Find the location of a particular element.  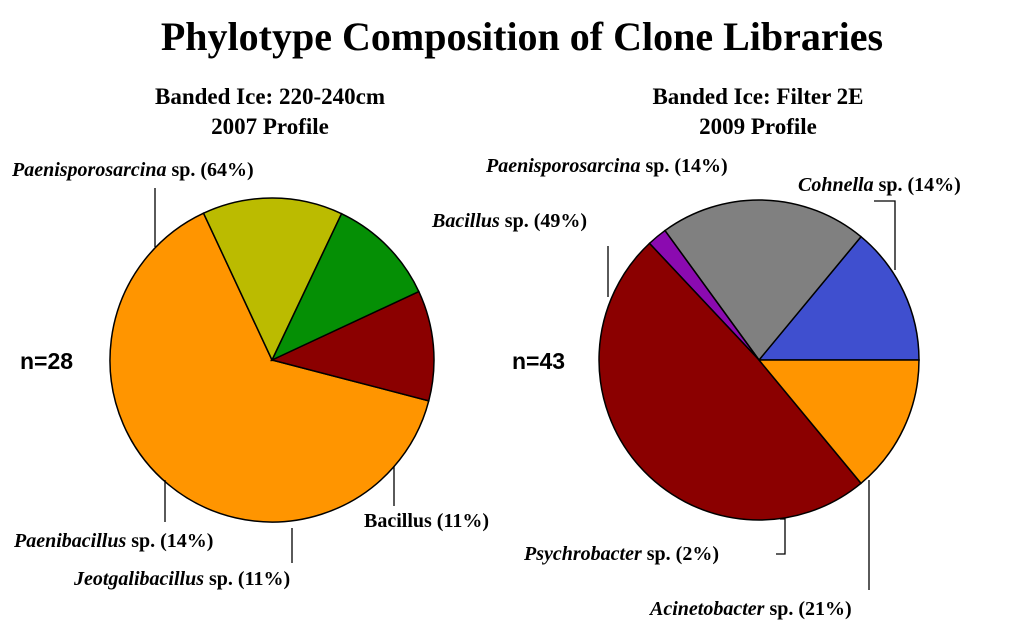

pie-slice-cohnella is located at coordinates (838, 298).